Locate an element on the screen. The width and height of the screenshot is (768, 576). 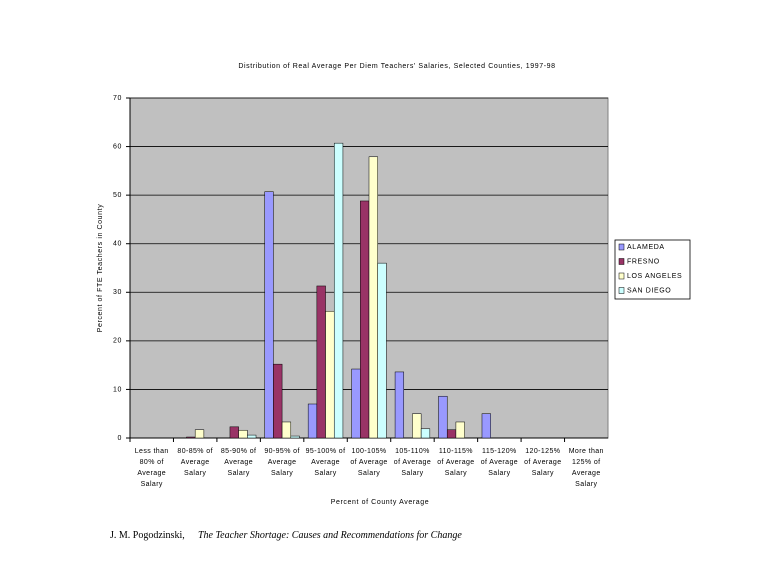
x-axis-title: Percent of County Average is located at coordinates (380, 502).